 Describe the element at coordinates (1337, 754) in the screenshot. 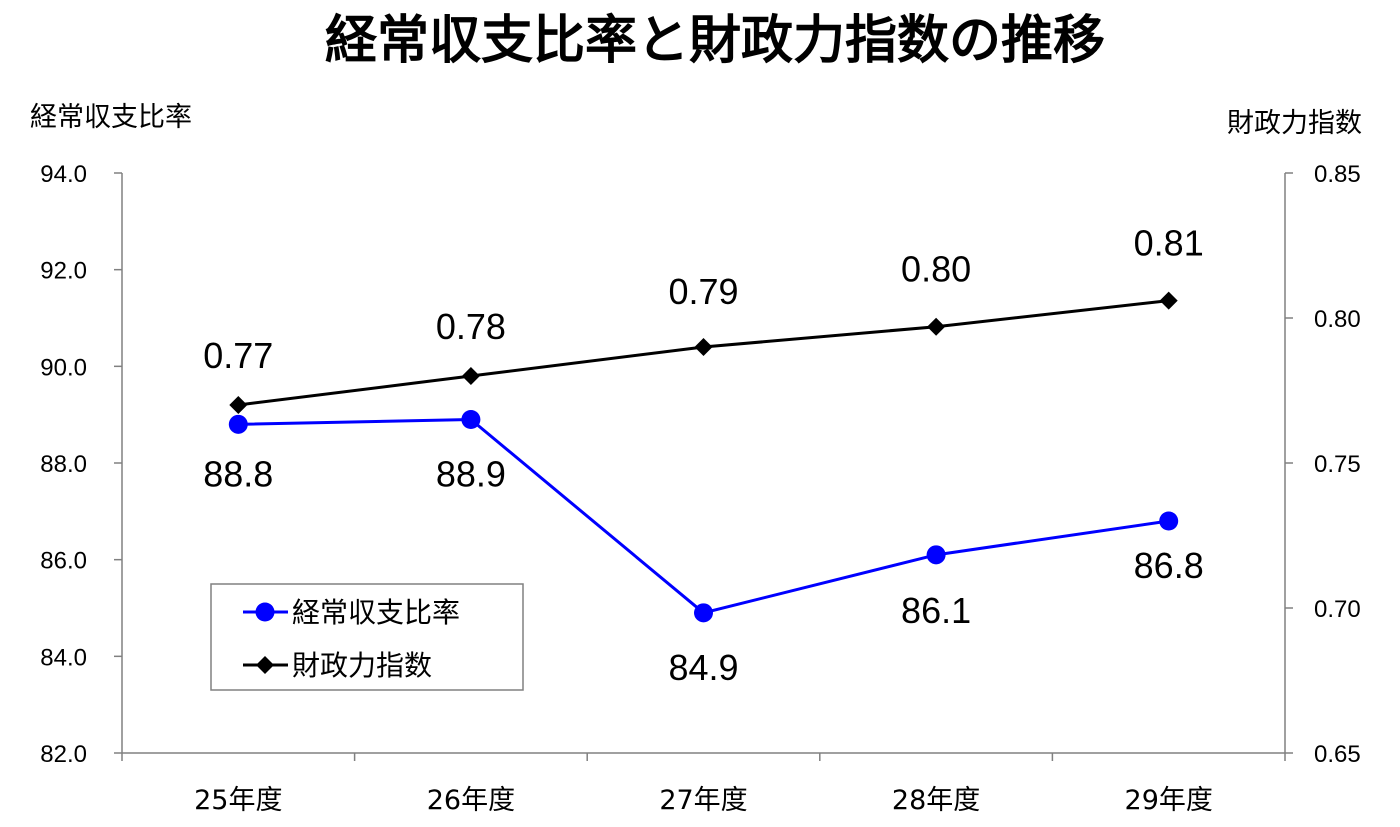

I see `right-tick-label: 0.65` at that location.